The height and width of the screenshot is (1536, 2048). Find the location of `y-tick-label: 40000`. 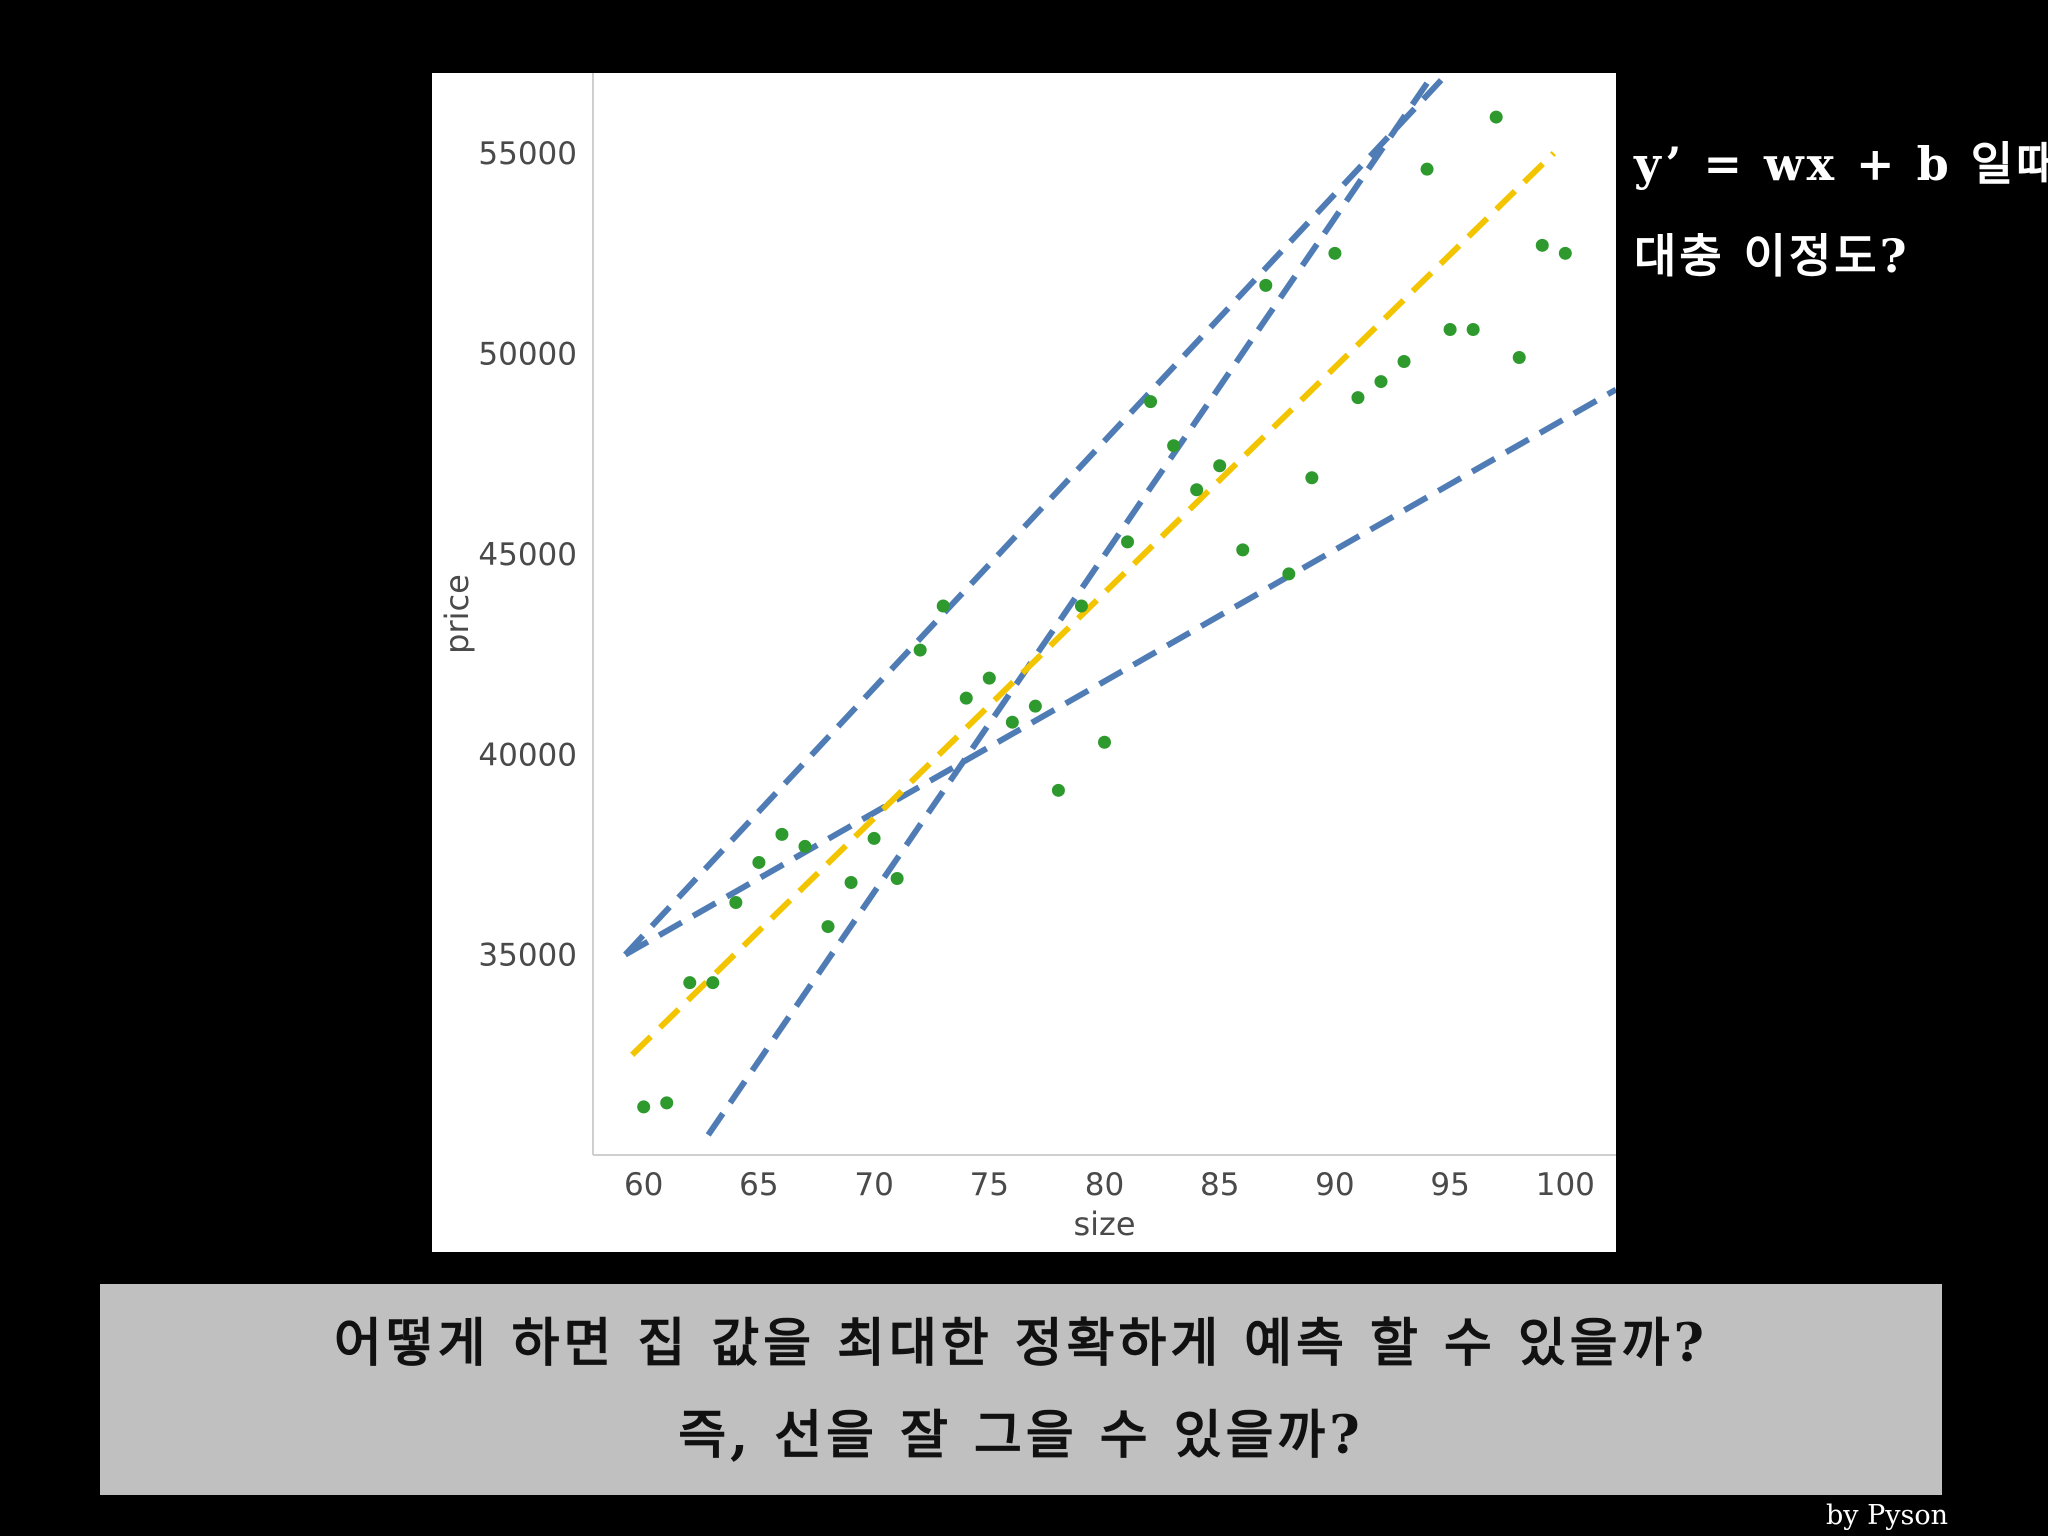

y-tick-label: 40000 is located at coordinates (527, 755).